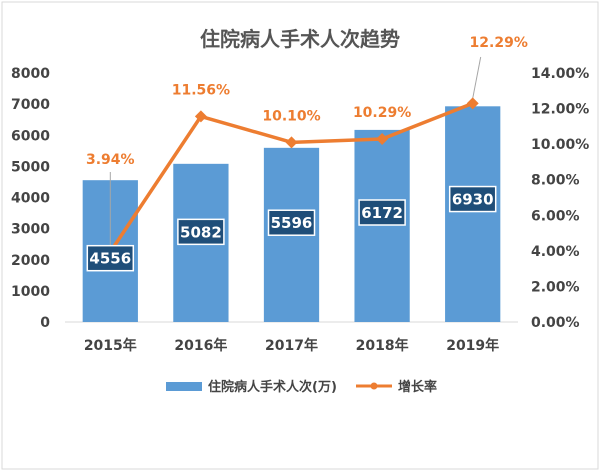 The image size is (600, 471). What do you see at coordinates (30, 167) in the screenshot?
I see `left-axis-tick: 5000` at bounding box center [30, 167].